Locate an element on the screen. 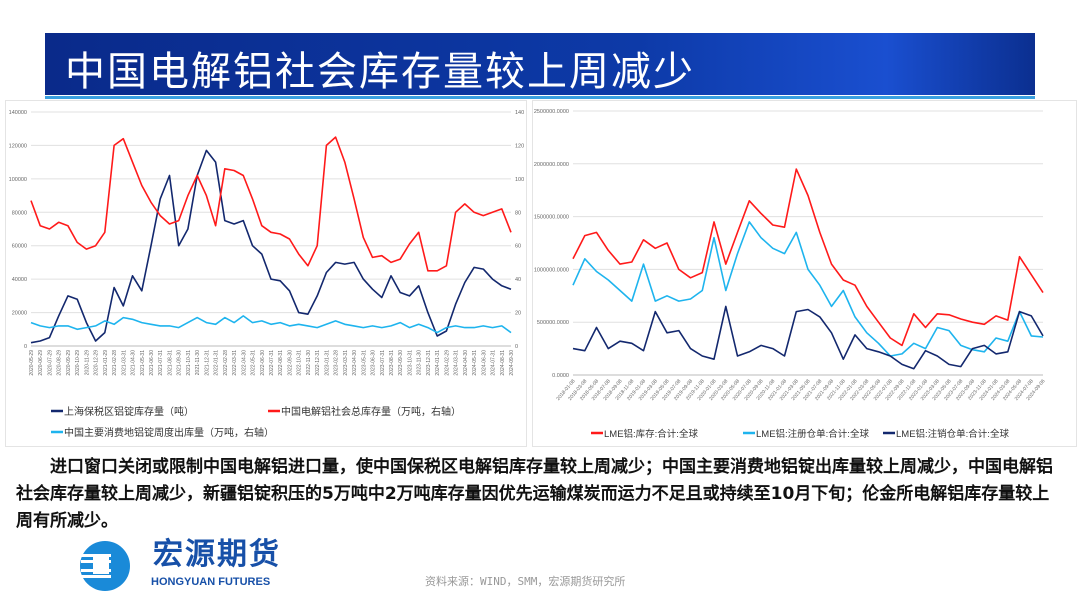 The height and width of the screenshot is (608, 1080). x-tick-label: 2024-04-30 is located at coordinates (466, 363).